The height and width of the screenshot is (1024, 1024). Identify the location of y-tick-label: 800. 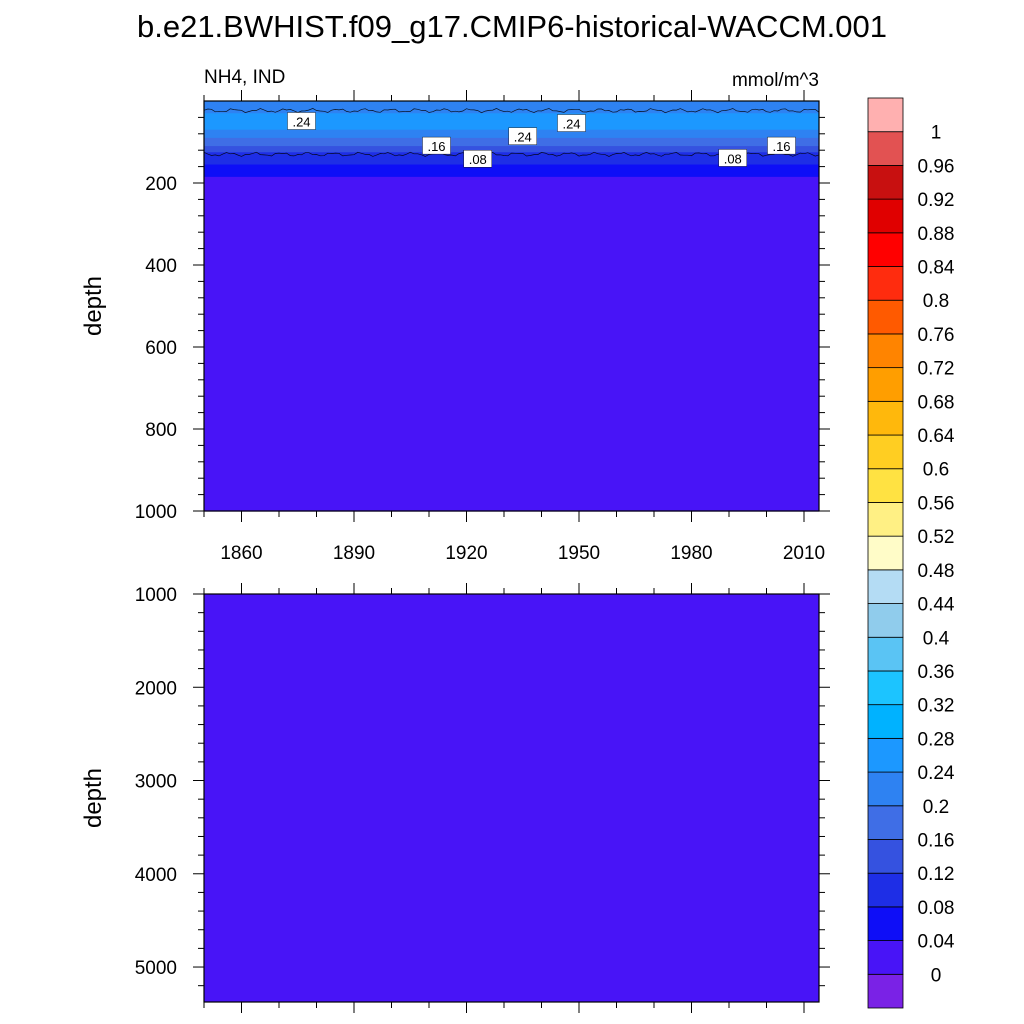
(161, 430).